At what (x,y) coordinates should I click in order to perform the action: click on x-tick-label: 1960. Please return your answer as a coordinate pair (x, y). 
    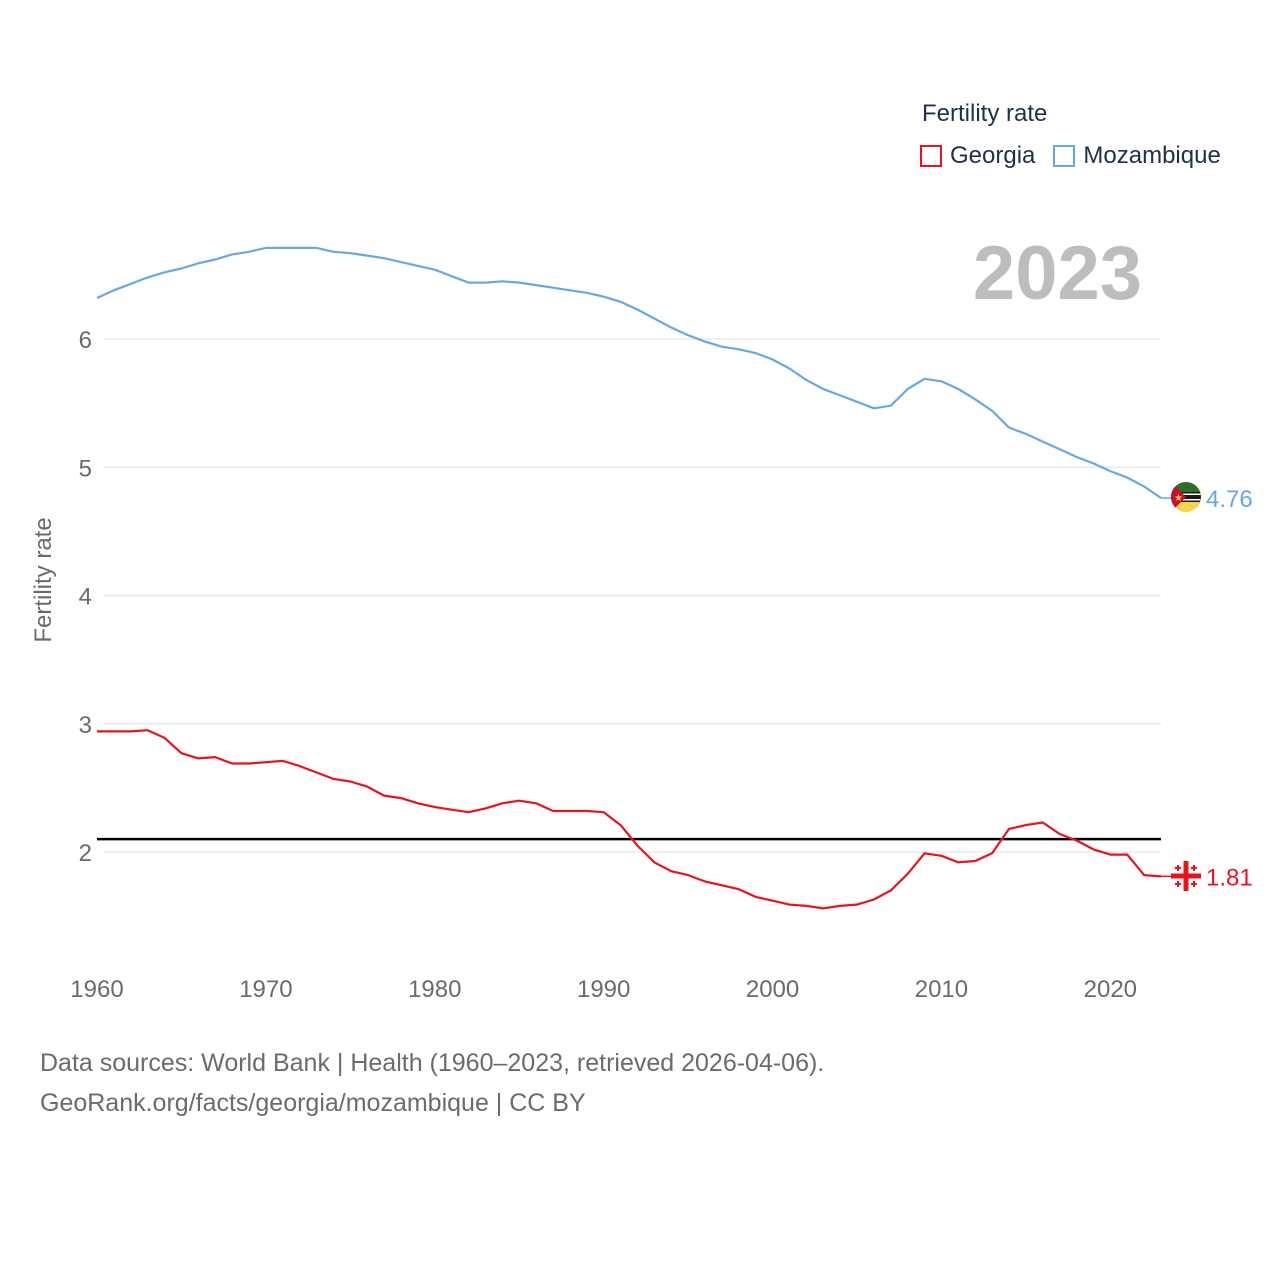
    Looking at the image, I should click on (96, 989).